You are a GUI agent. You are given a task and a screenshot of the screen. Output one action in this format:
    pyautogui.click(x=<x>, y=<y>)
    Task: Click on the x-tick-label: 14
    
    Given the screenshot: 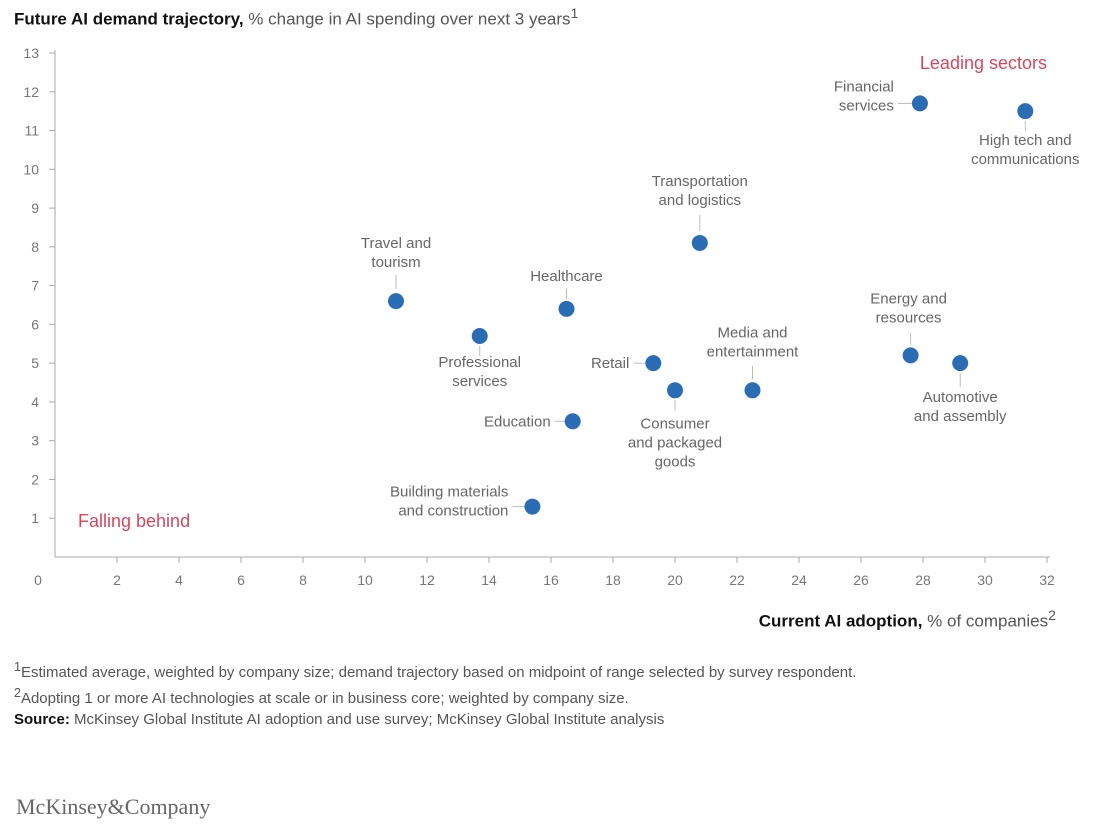 What is the action you would take?
    pyautogui.click(x=489, y=580)
    